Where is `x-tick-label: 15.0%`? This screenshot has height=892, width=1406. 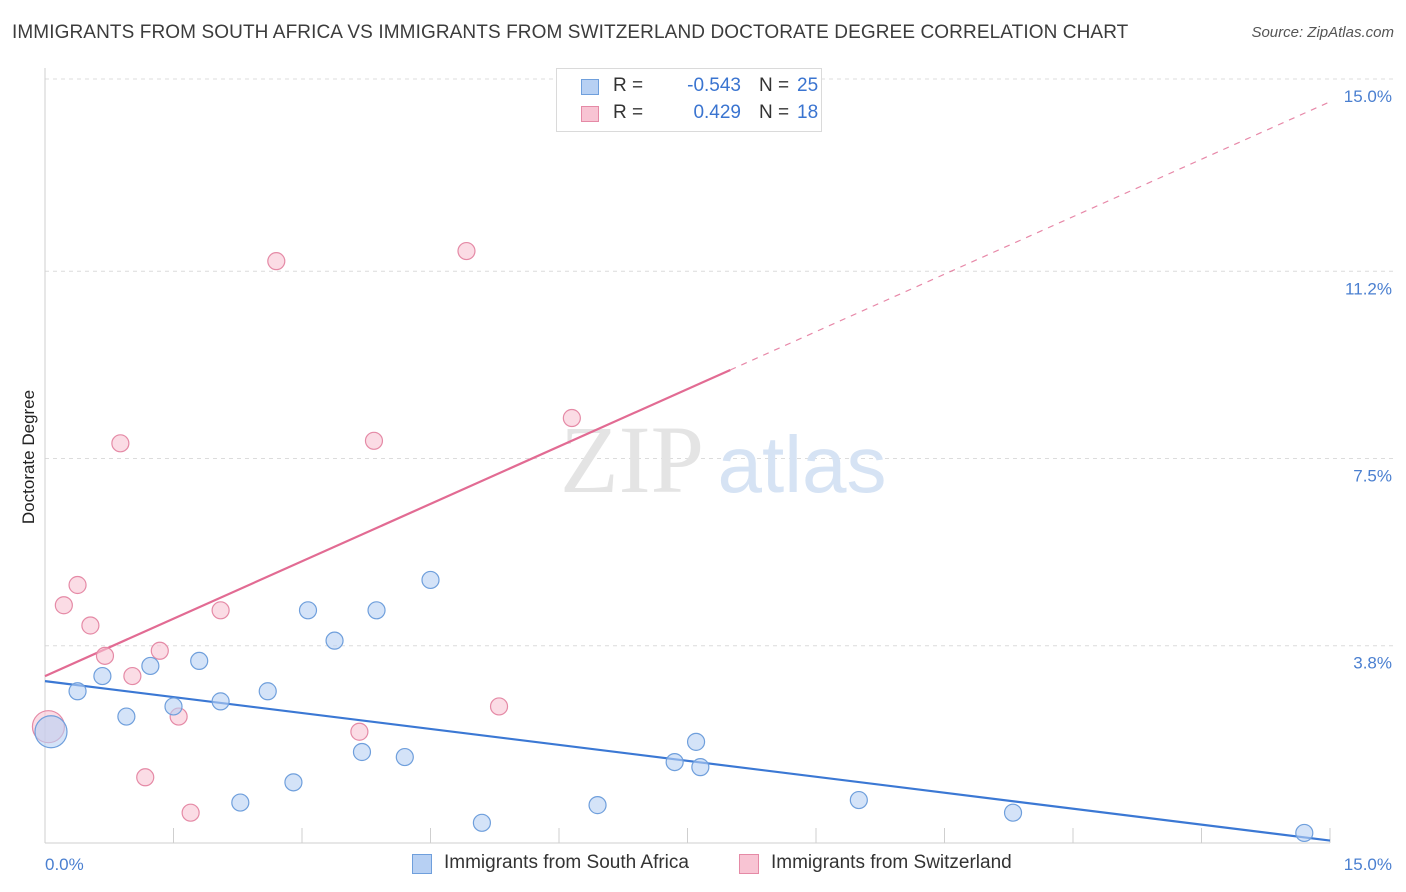
x-tick-label: 15.0% is located at coordinates (1368, 864).